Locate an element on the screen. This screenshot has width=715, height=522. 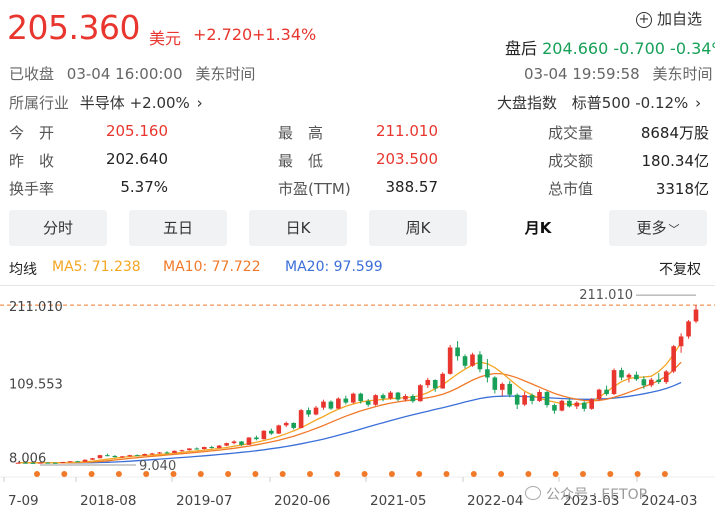
index-label: 大盘指数 is located at coordinates (527, 103).